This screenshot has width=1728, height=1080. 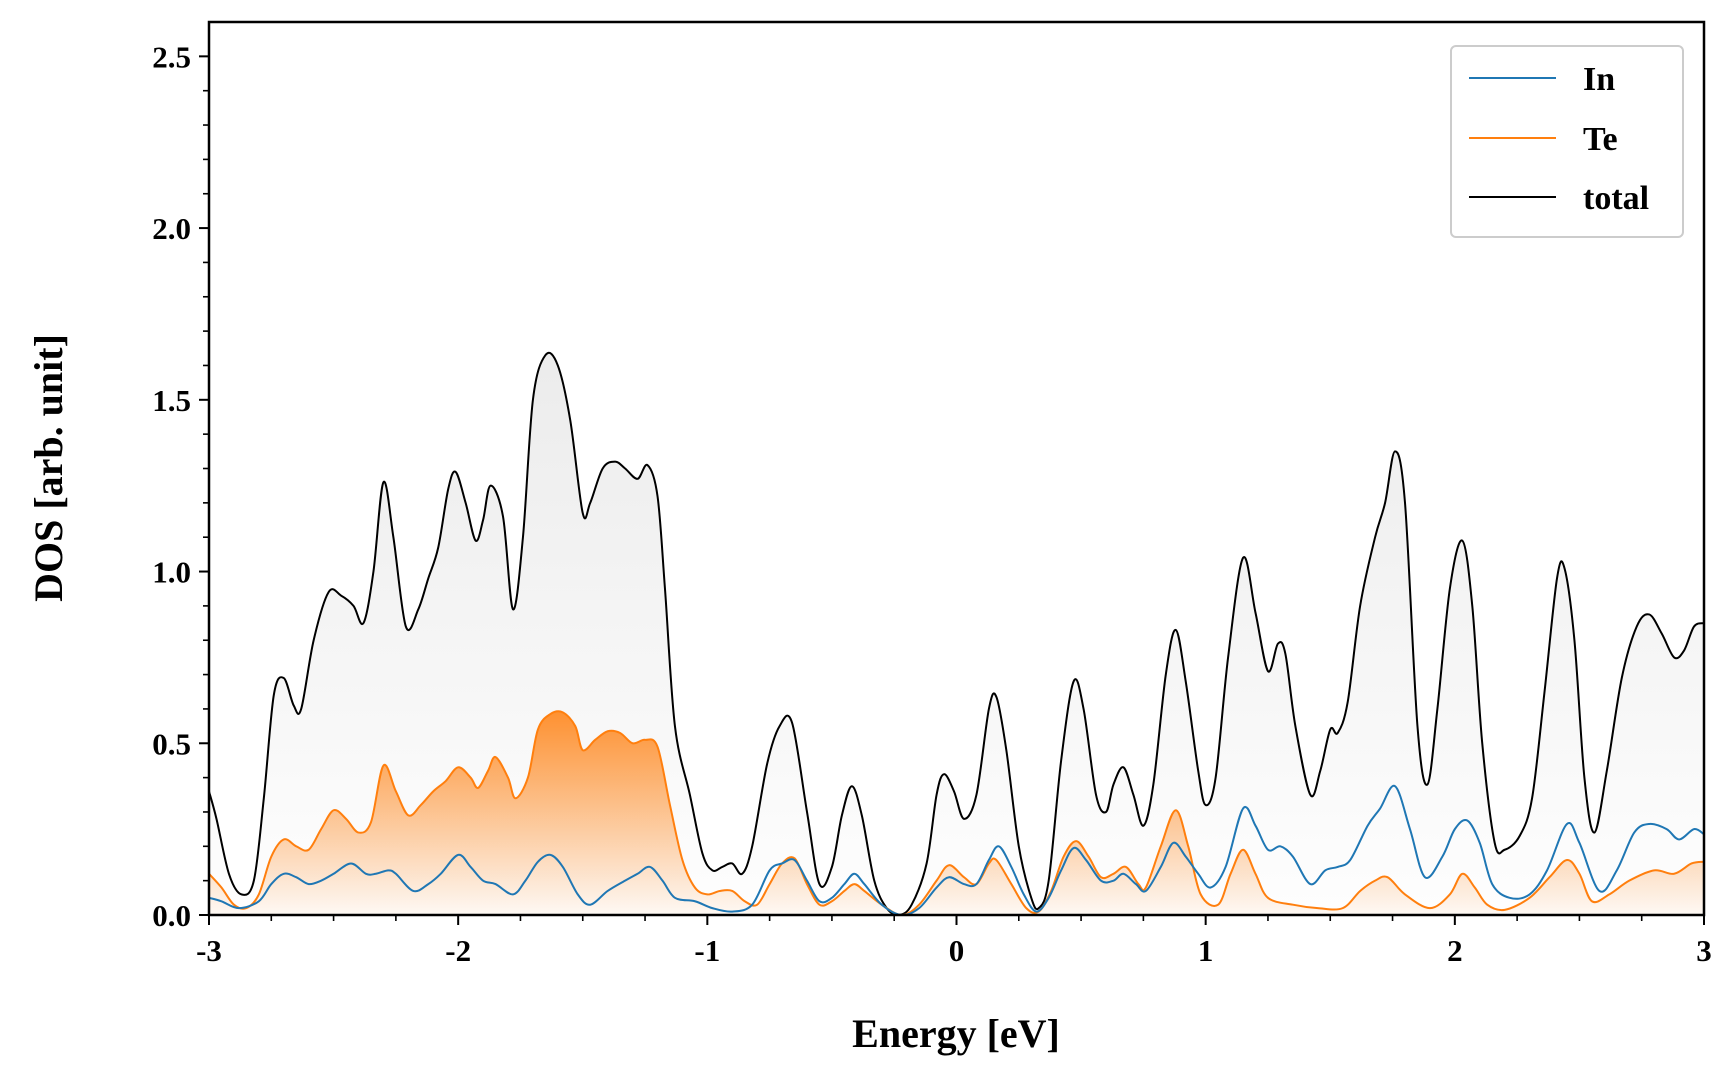 I want to click on legend-label-total: total, so click(x=1616, y=198).